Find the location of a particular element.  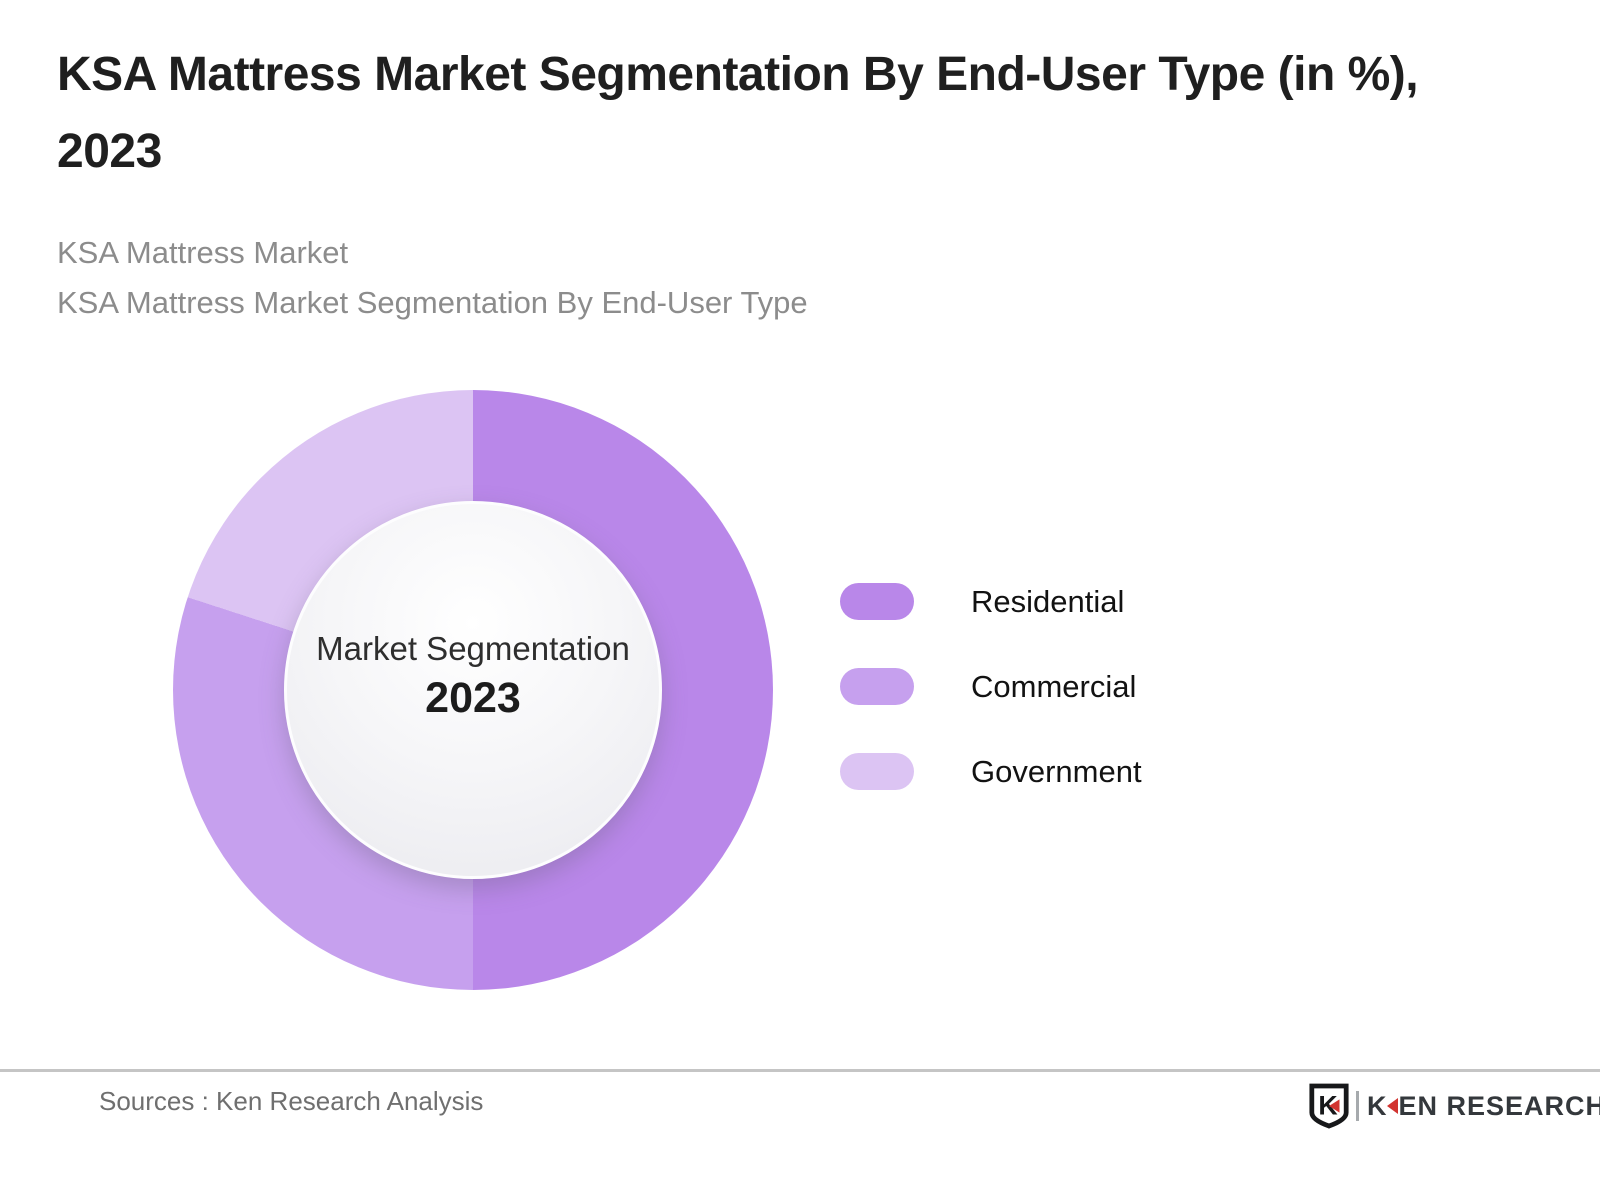

legend-item-government: Government is located at coordinates (991, 771).